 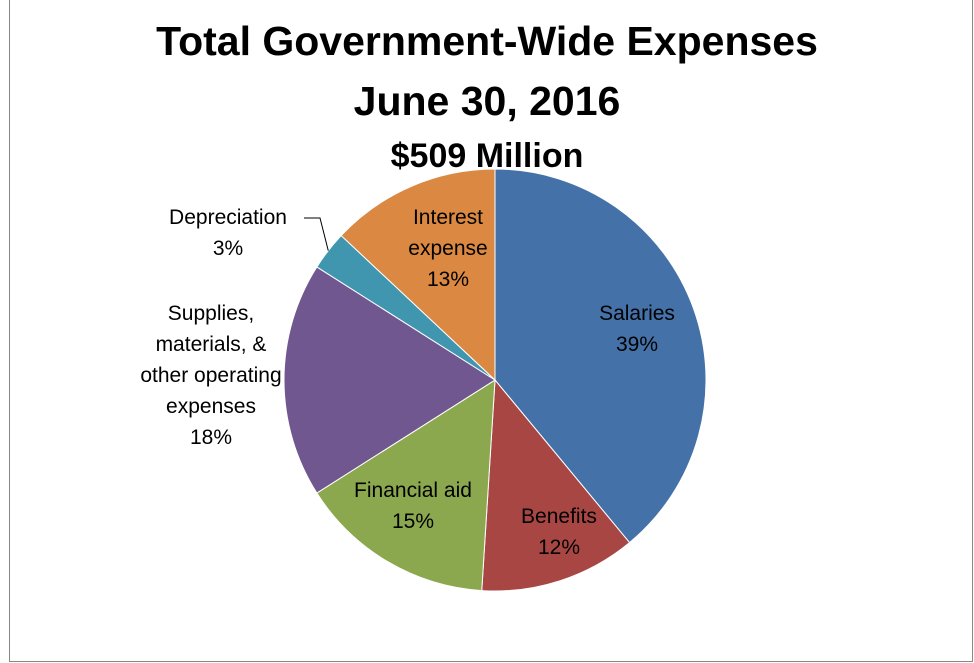 What do you see at coordinates (637, 329) in the screenshot?
I see `pie-label-salaries: Salaries 39%` at bounding box center [637, 329].